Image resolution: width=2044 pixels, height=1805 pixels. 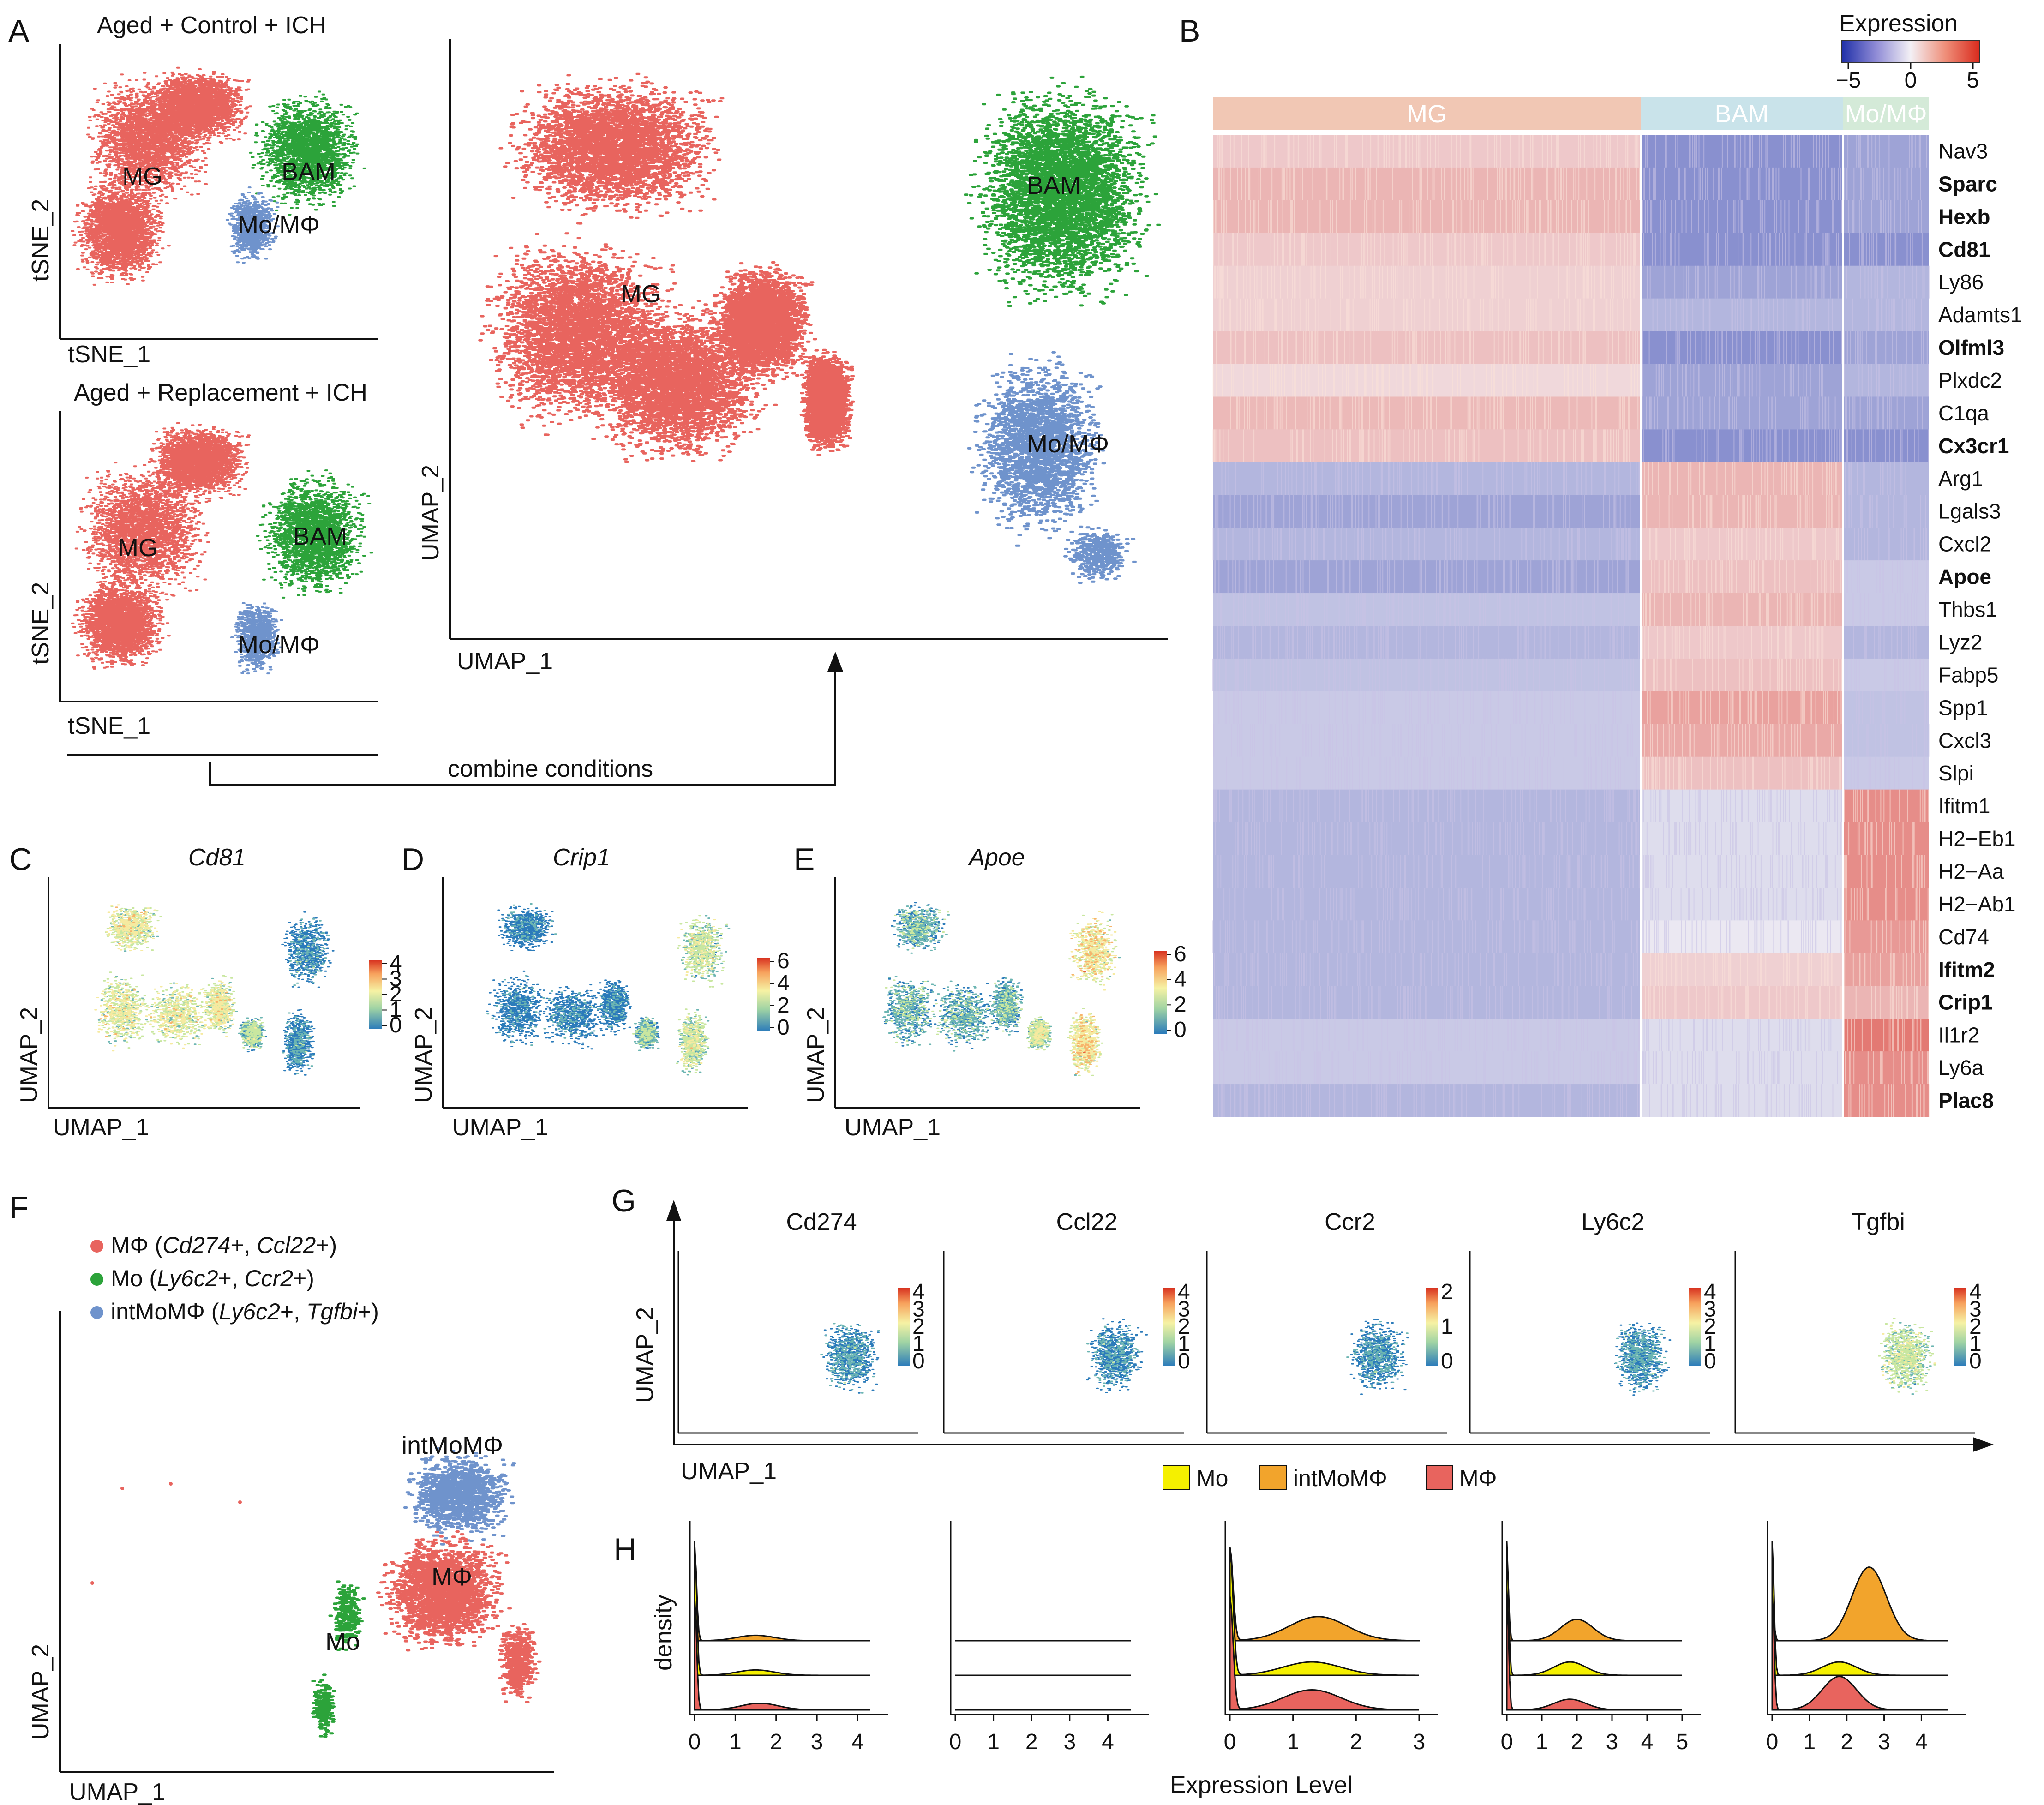 What do you see at coordinates (1959, 1035) in the screenshot?
I see `heatmap-row-label: Il1r2` at bounding box center [1959, 1035].